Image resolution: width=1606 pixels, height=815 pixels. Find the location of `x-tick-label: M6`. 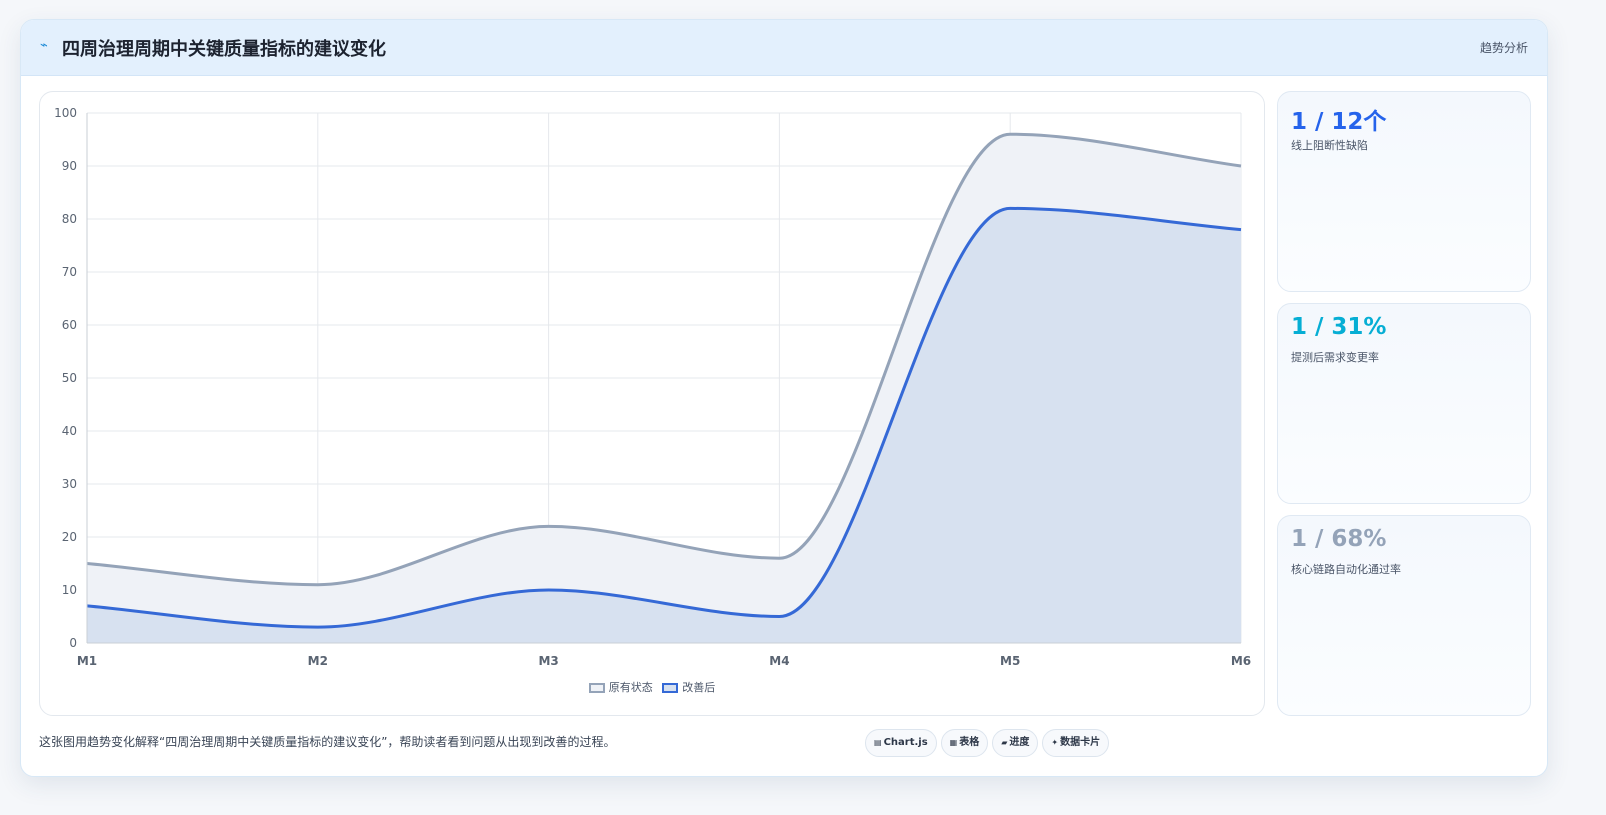

x-tick-label: M6 is located at coordinates (1241, 661).